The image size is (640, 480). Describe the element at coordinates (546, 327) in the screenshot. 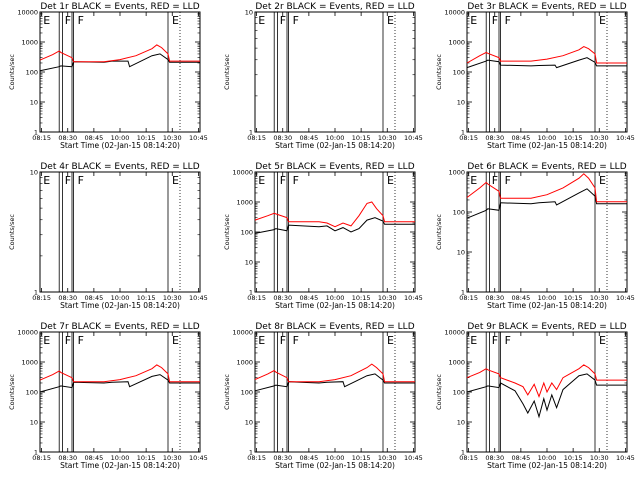

I see `panel-title: Det 9r BLACK = Events, RED = LLD` at that location.